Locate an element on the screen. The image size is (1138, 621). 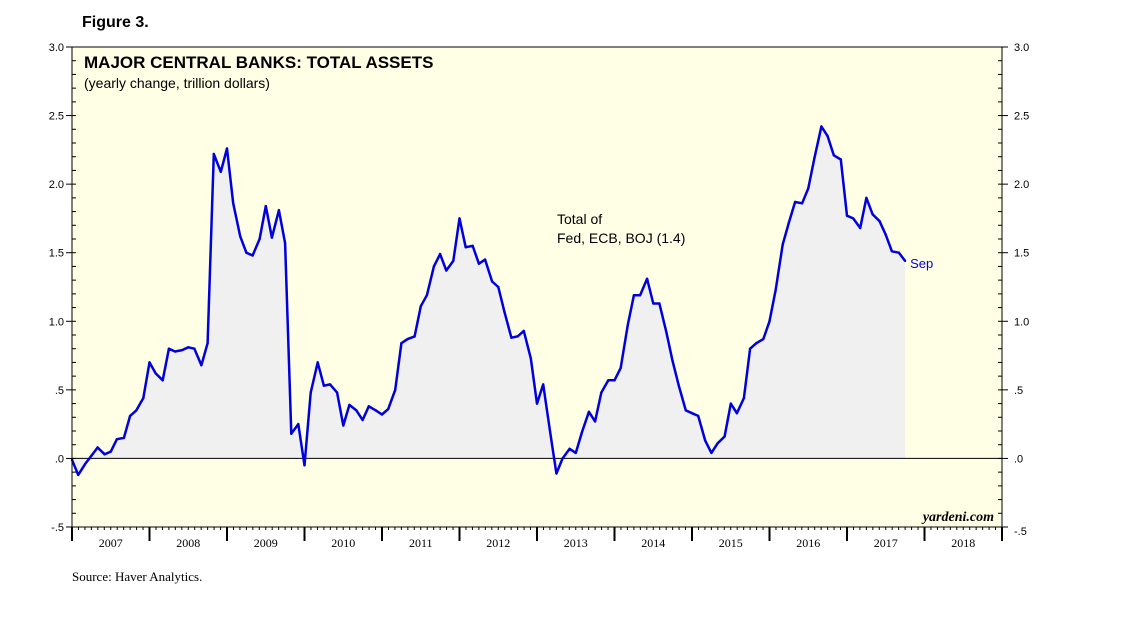
x-tick-label: 2007 is located at coordinates (111, 543).